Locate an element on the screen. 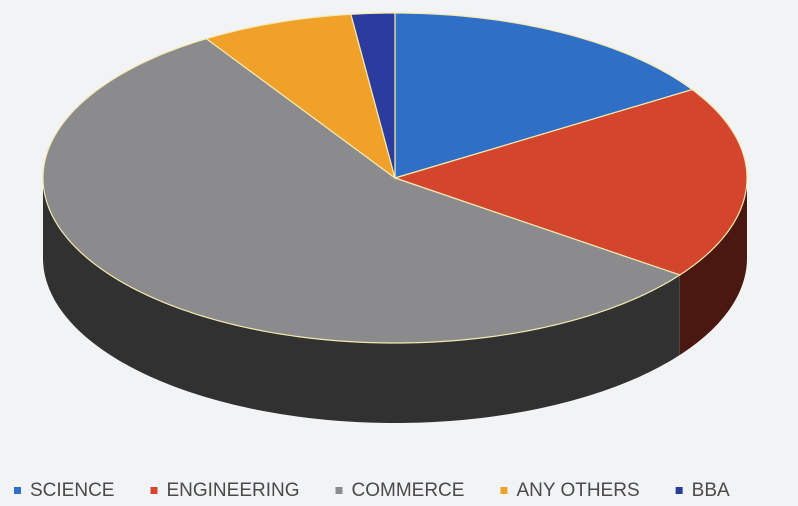 Image resolution: width=798 pixels, height=506 pixels. legend-label: BBA is located at coordinates (711, 490).